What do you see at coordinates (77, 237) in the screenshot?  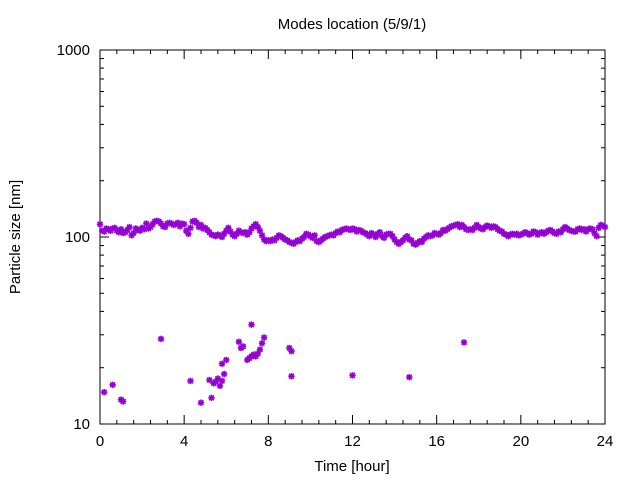 I see `y-tick-label: 100` at bounding box center [77, 237].